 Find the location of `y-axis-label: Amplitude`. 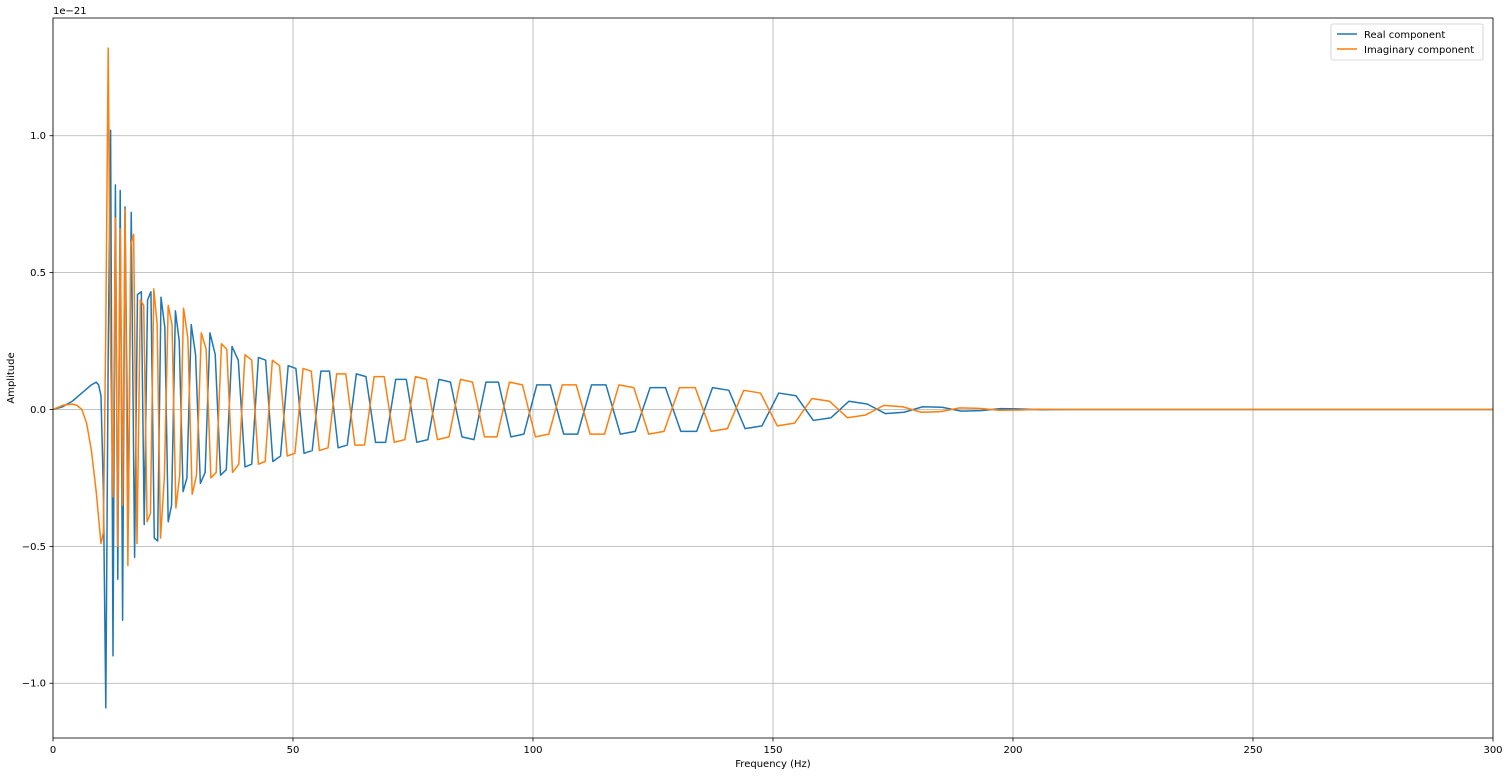

y-axis-label: Amplitude is located at coordinates (11, 377).